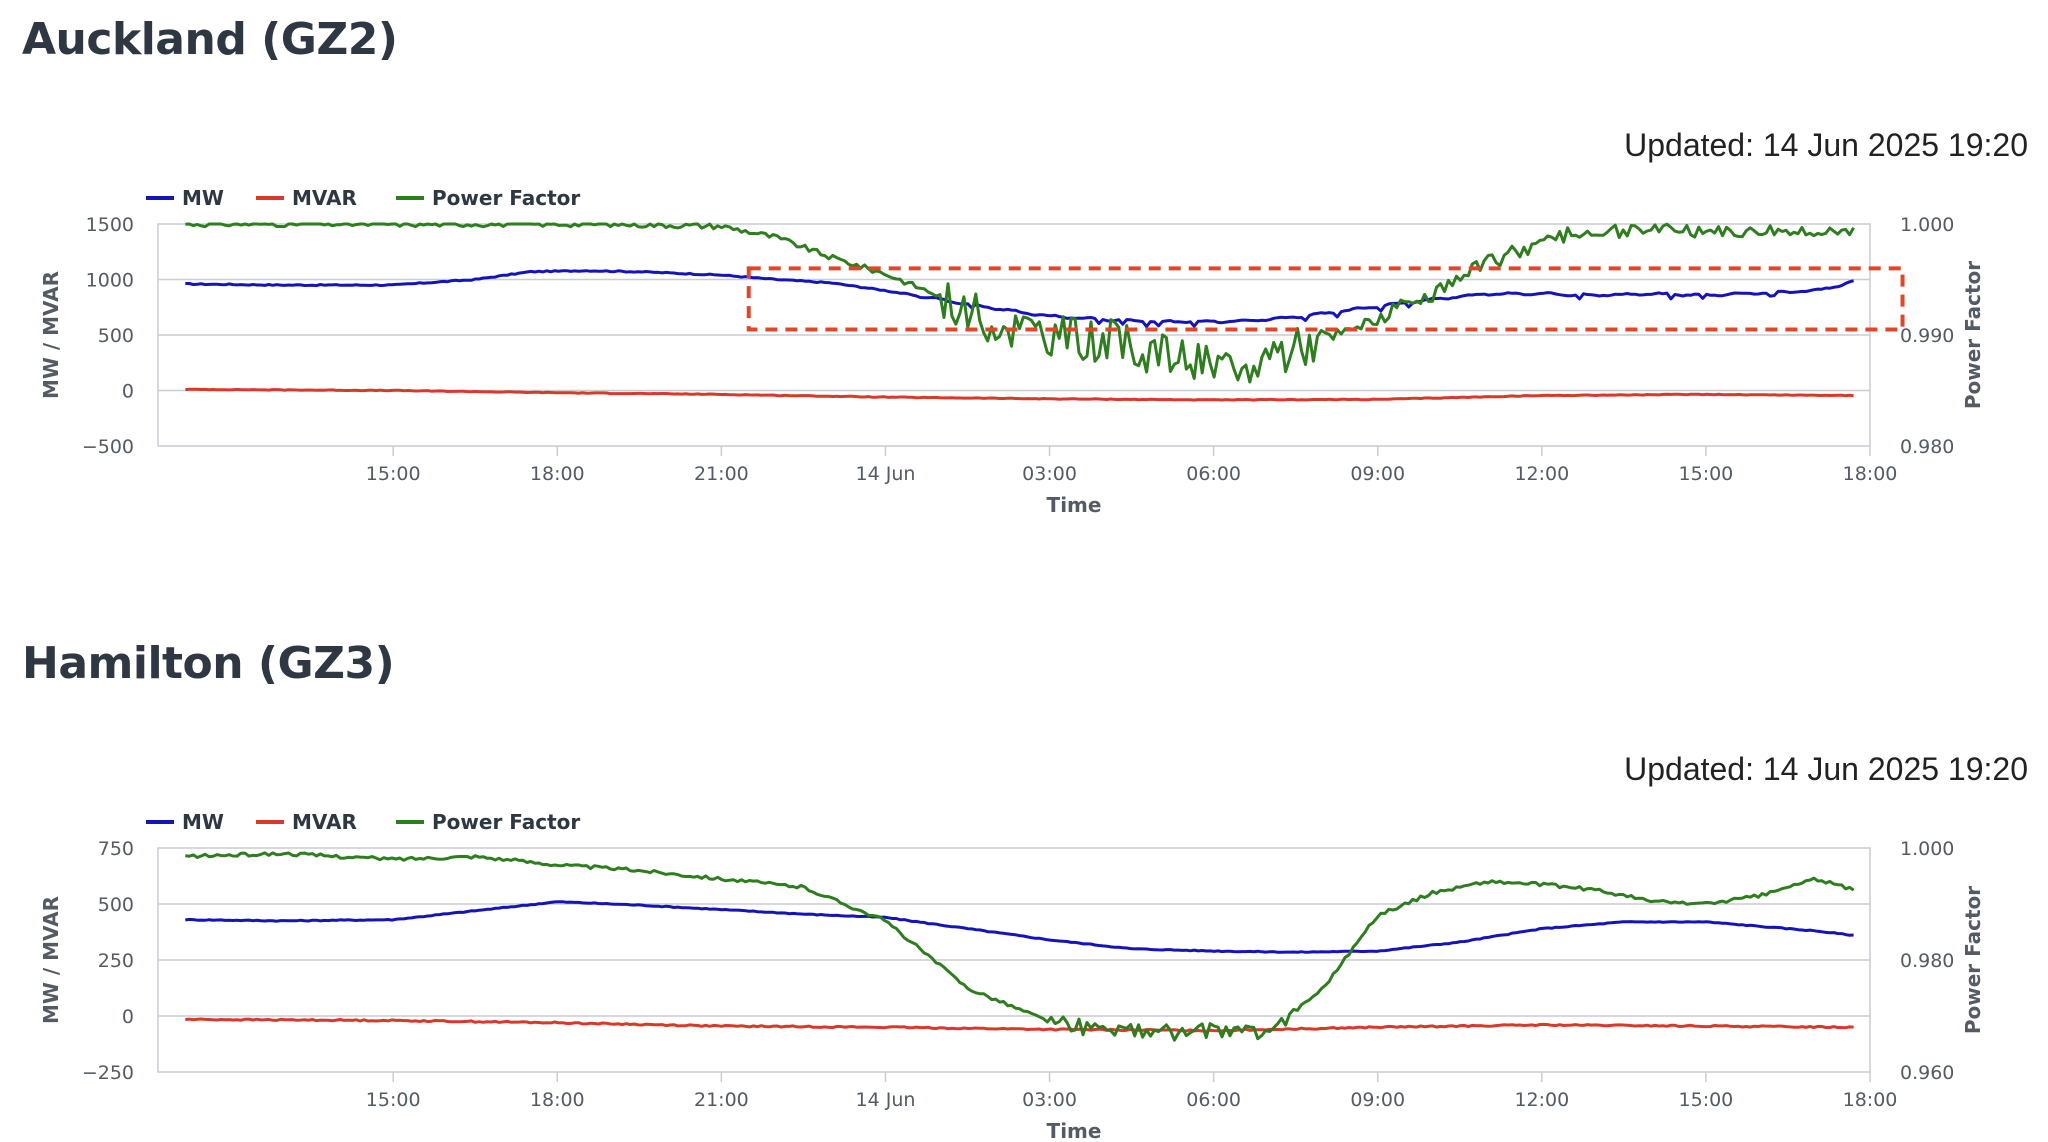  What do you see at coordinates (116, 849) in the screenshot?
I see `y-tick-label: 750` at bounding box center [116, 849].